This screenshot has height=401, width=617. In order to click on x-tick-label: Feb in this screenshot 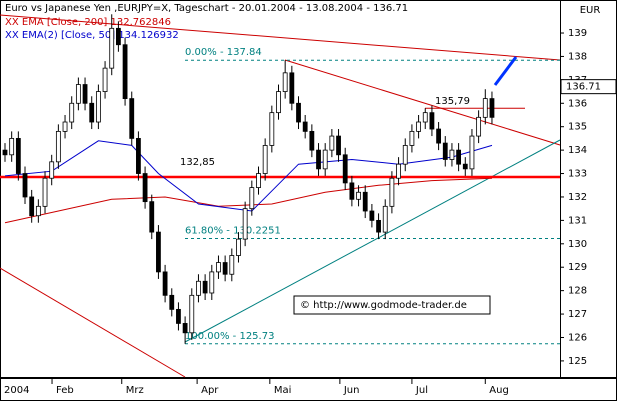, I will do `click(65, 390)`.